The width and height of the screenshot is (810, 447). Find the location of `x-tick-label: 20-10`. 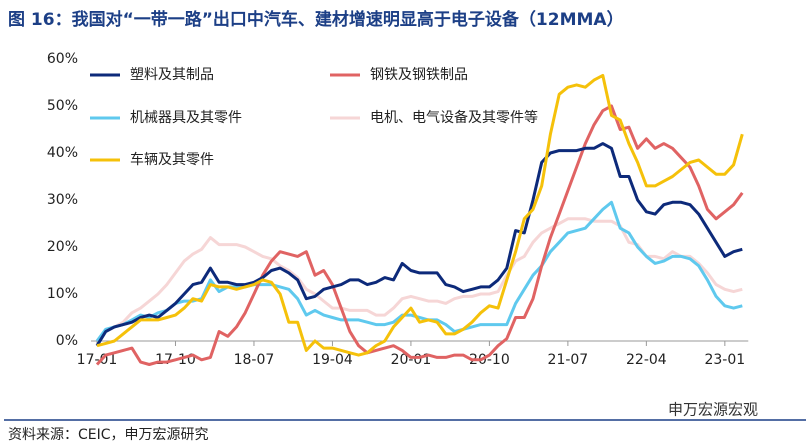

x-tick-label: 20-10 is located at coordinates (489, 360).